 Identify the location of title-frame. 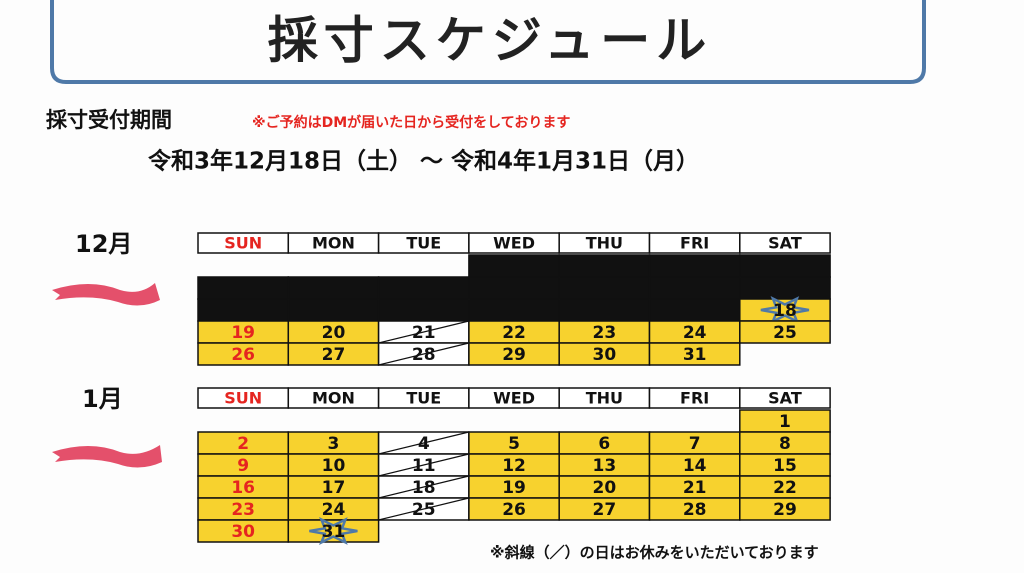
(488, 42).